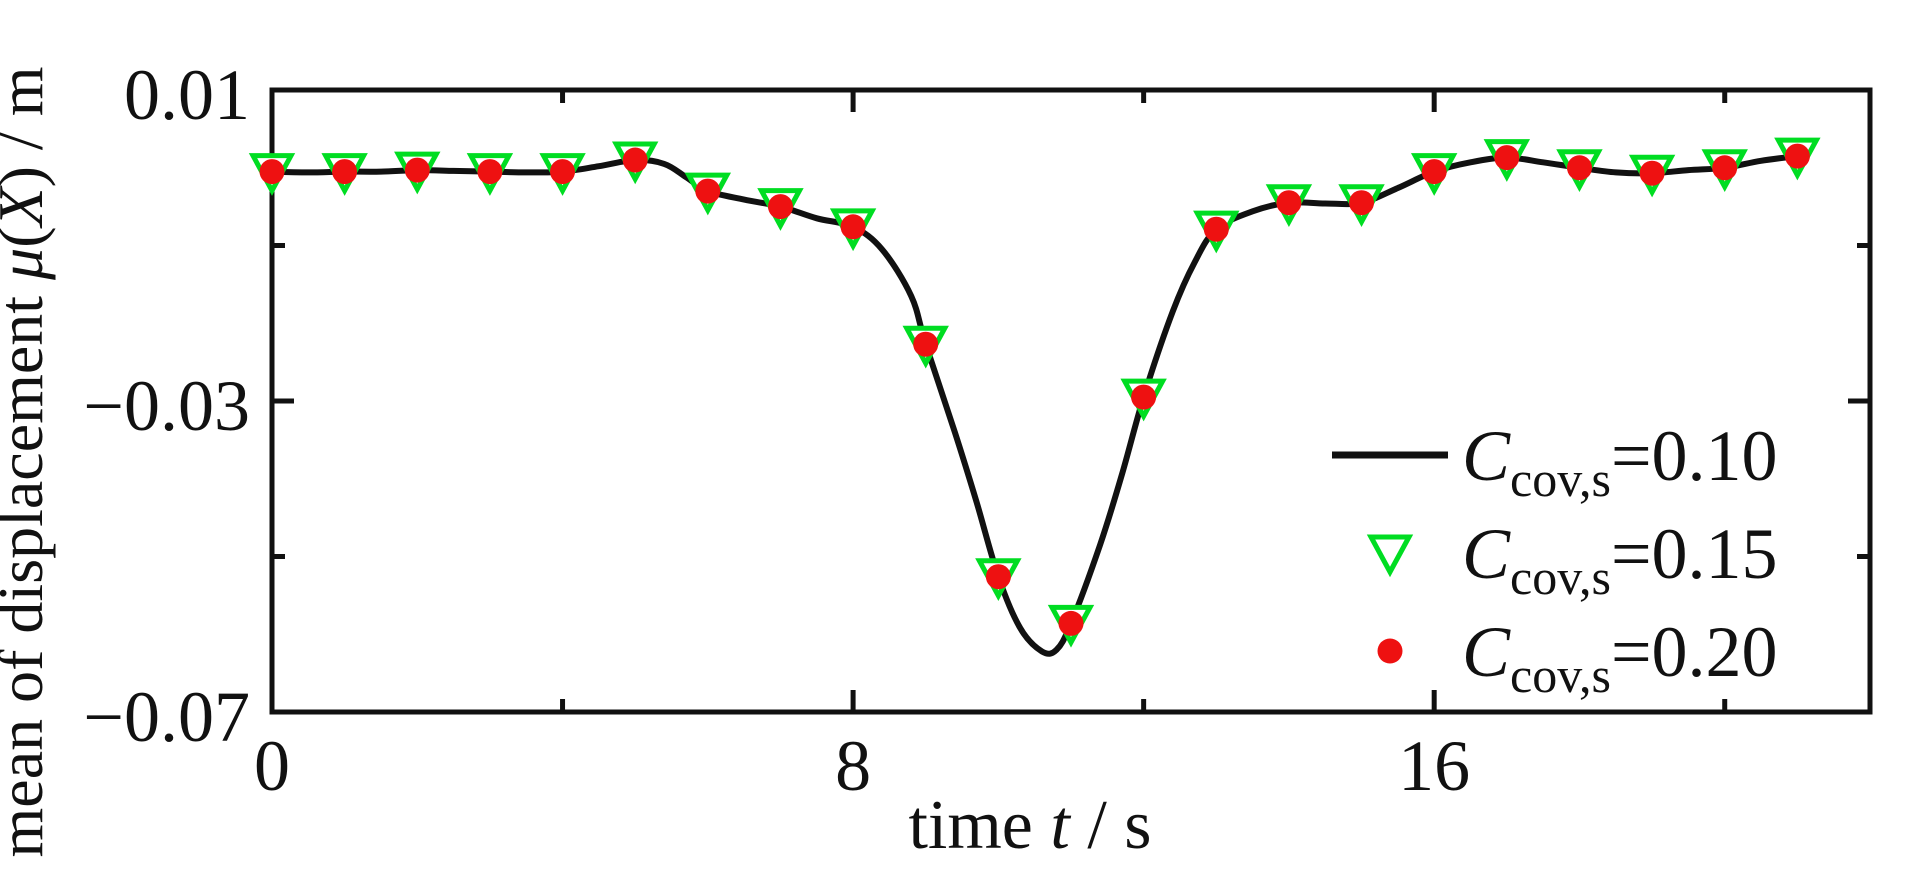 Image resolution: width=1930 pixels, height=876 pixels. What do you see at coordinates (1434, 766) in the screenshot?
I see `x-tick-label: 16` at bounding box center [1434, 766].